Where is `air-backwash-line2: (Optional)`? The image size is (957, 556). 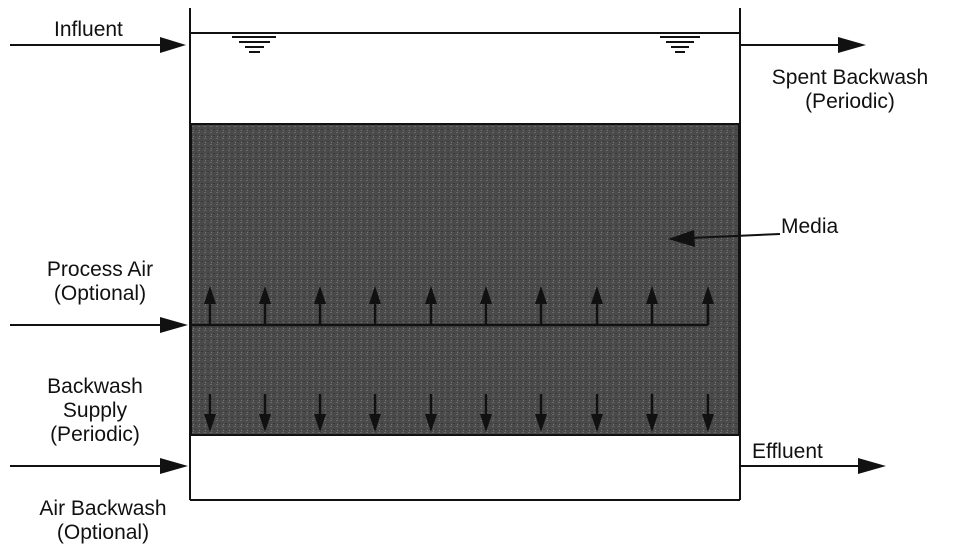 air-backwash-line2: (Optional) is located at coordinates (103, 532).